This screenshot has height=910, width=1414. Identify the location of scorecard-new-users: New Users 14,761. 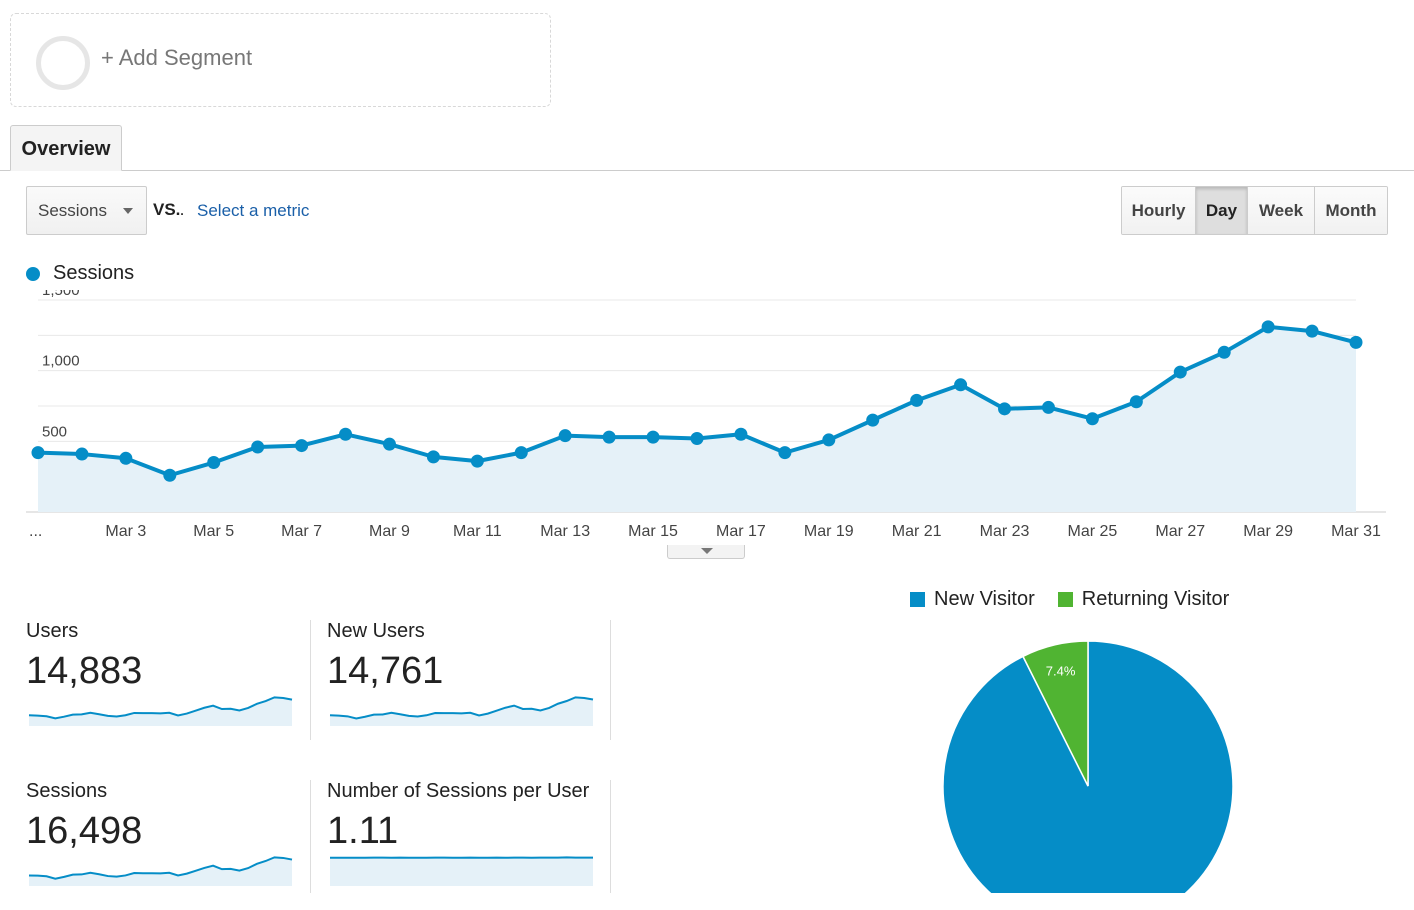
(469, 685).